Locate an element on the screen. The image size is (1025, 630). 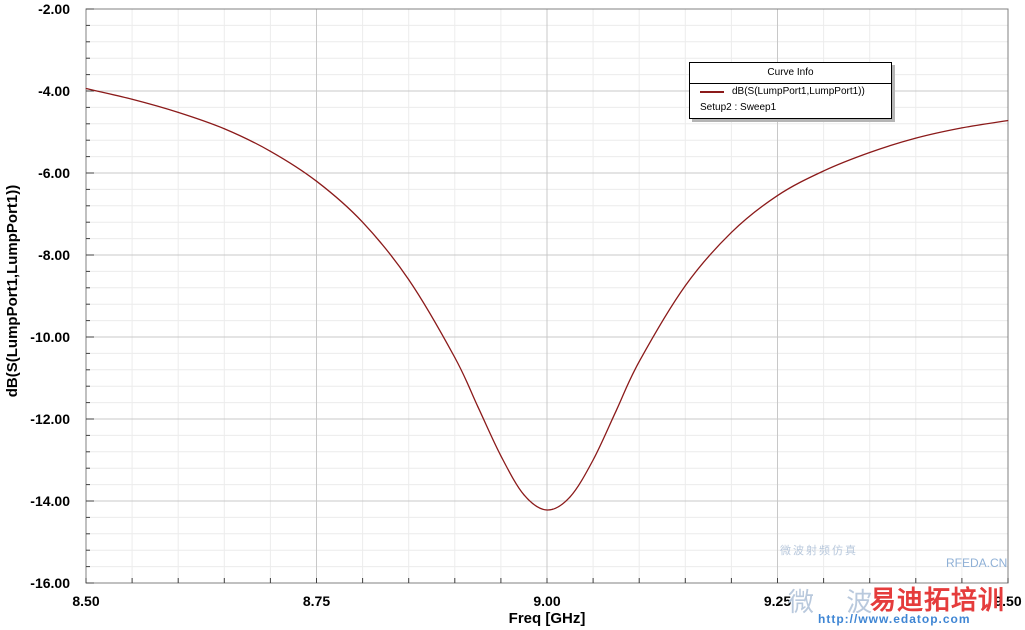
y-tick-label: -8.00 is located at coordinates (54, 255).